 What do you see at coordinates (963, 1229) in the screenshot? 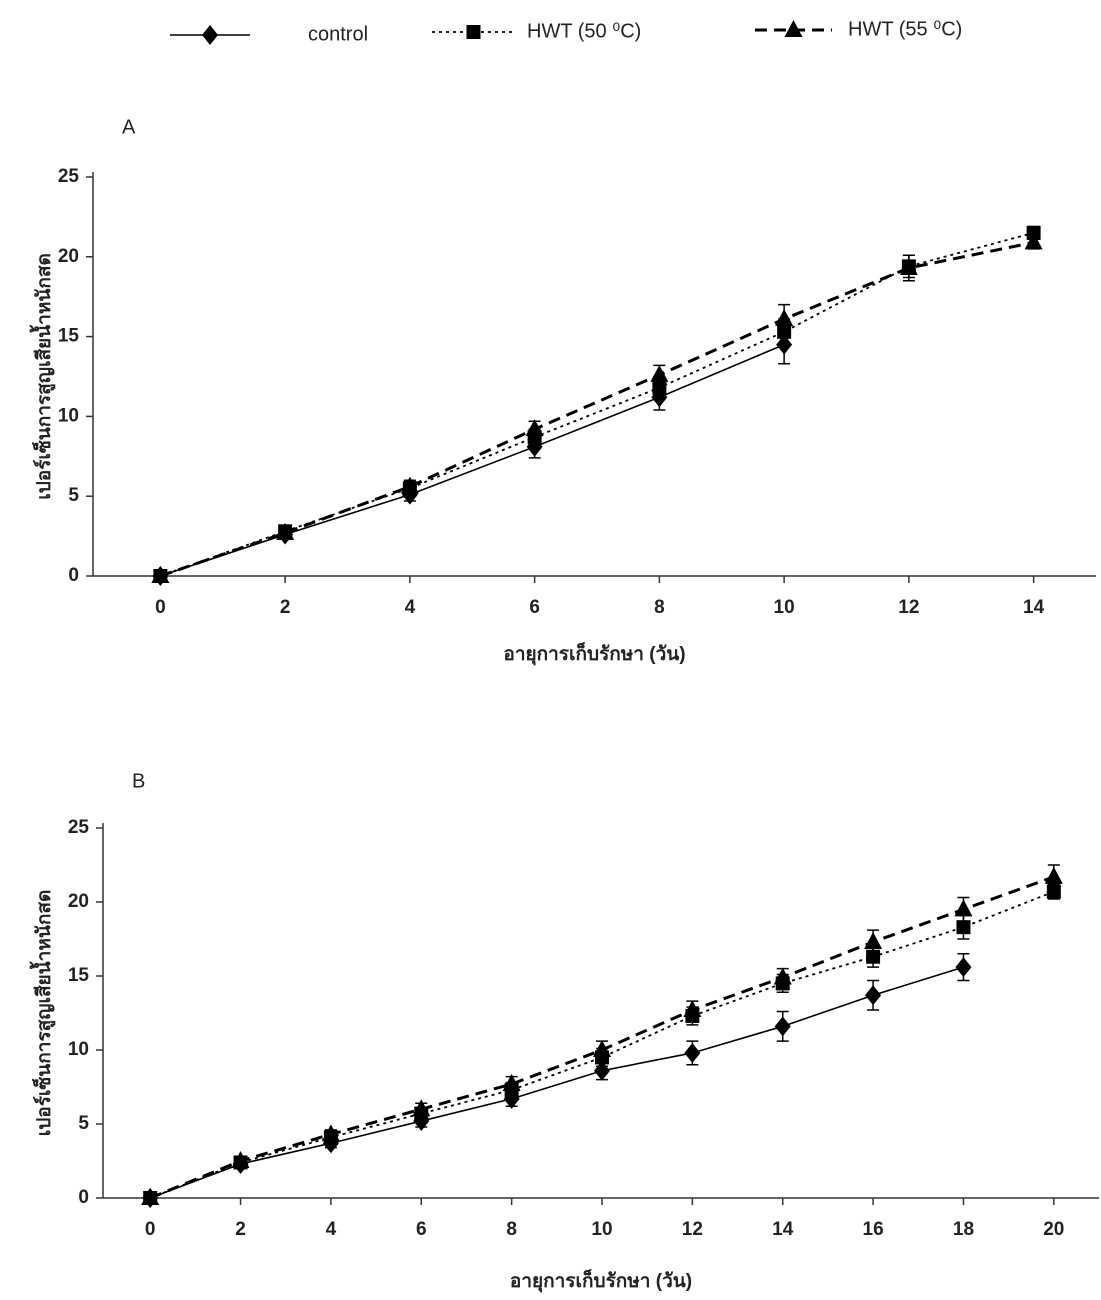
I see `x-tick-label: 18` at bounding box center [963, 1229].